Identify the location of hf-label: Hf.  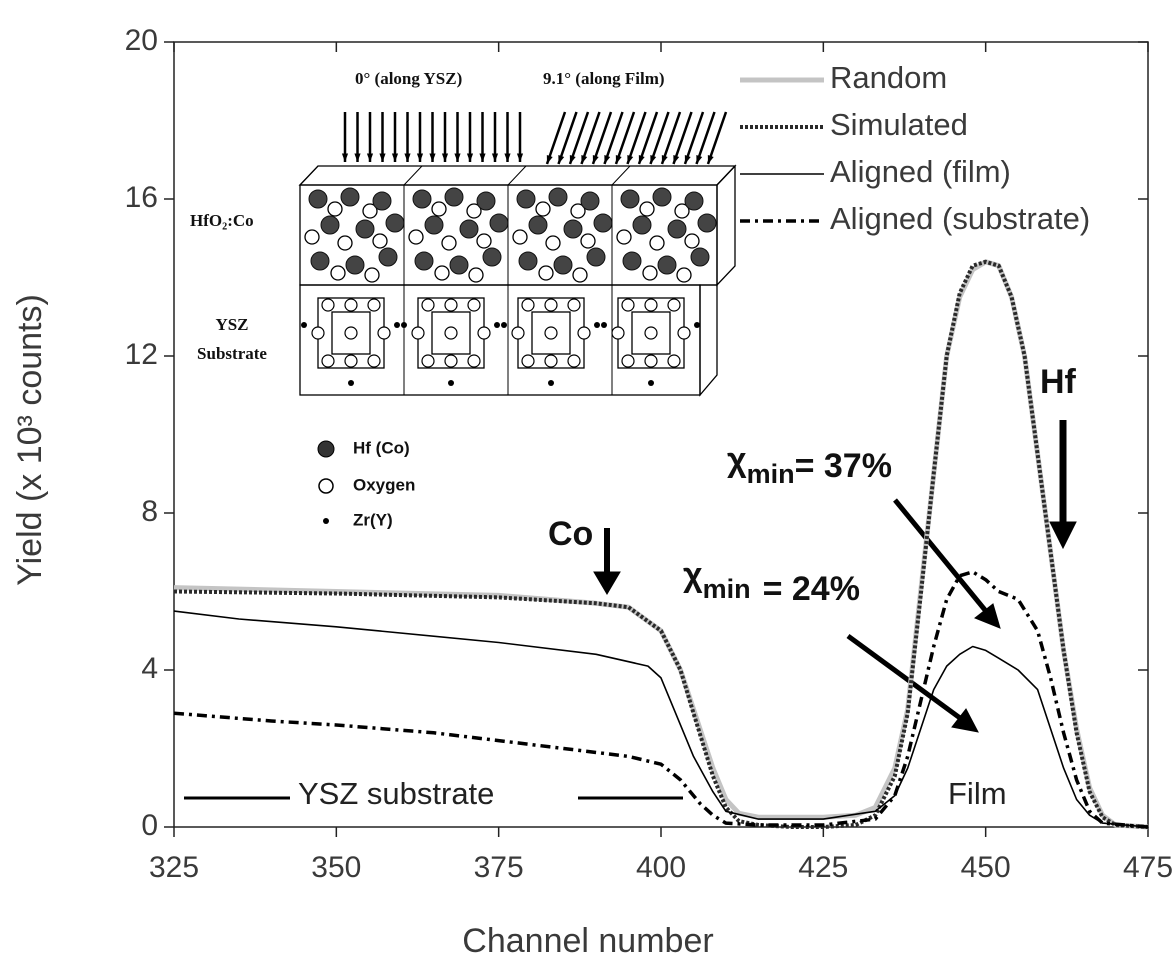
(1058, 382).